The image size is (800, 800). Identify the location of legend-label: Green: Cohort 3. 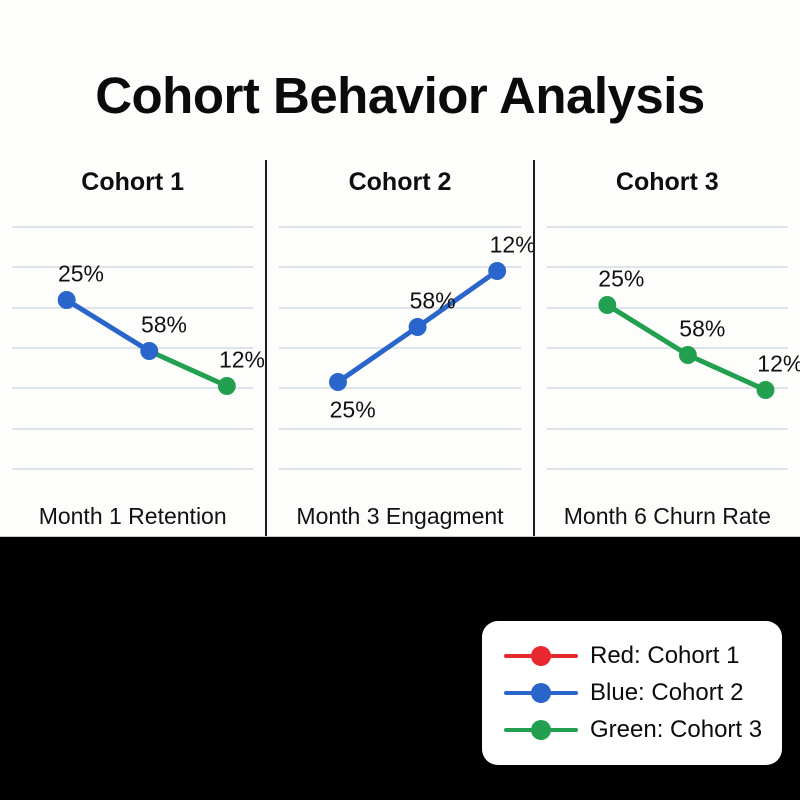
(676, 730).